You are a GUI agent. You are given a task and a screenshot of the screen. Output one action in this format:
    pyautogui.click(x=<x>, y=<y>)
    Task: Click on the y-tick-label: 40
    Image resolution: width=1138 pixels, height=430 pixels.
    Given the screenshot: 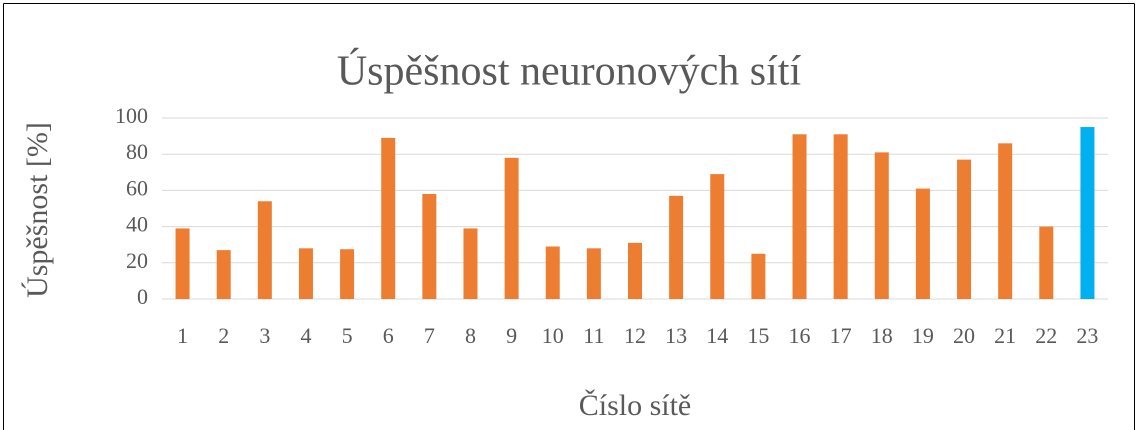 What is the action you would take?
    pyautogui.click(x=137, y=224)
    